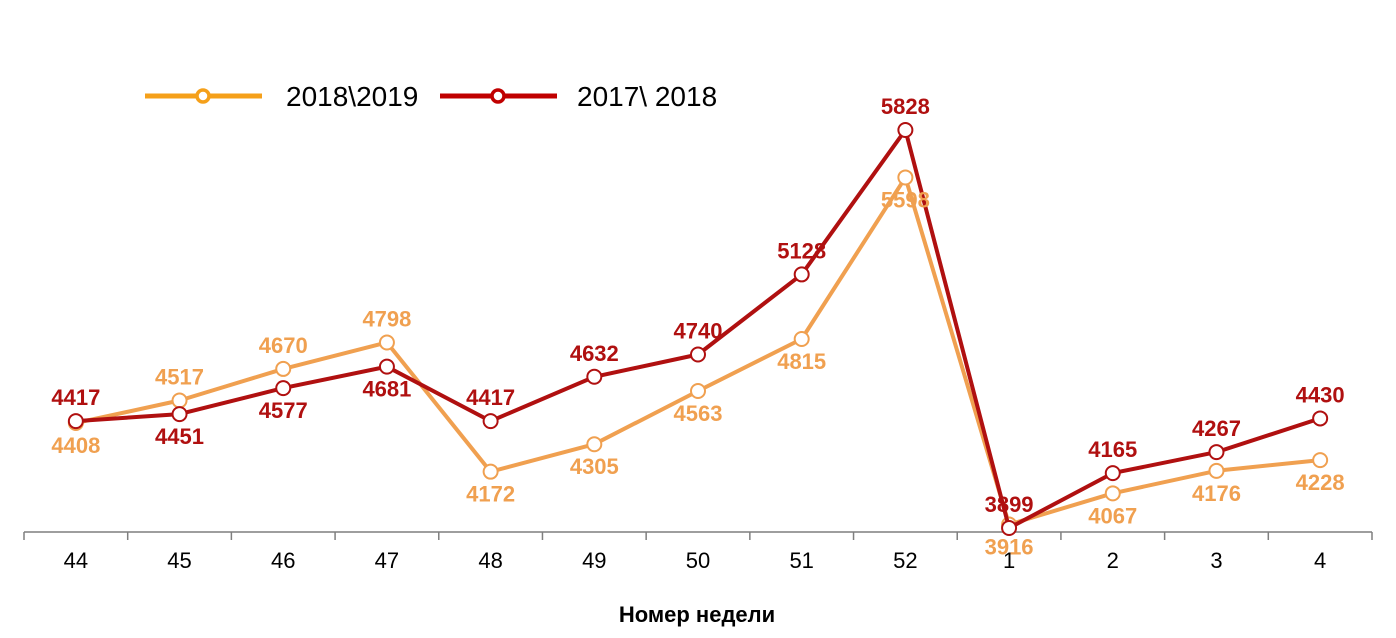  Describe the element at coordinates (1112, 449) in the screenshot. I see `data-label-2017-2018: 4165` at that location.